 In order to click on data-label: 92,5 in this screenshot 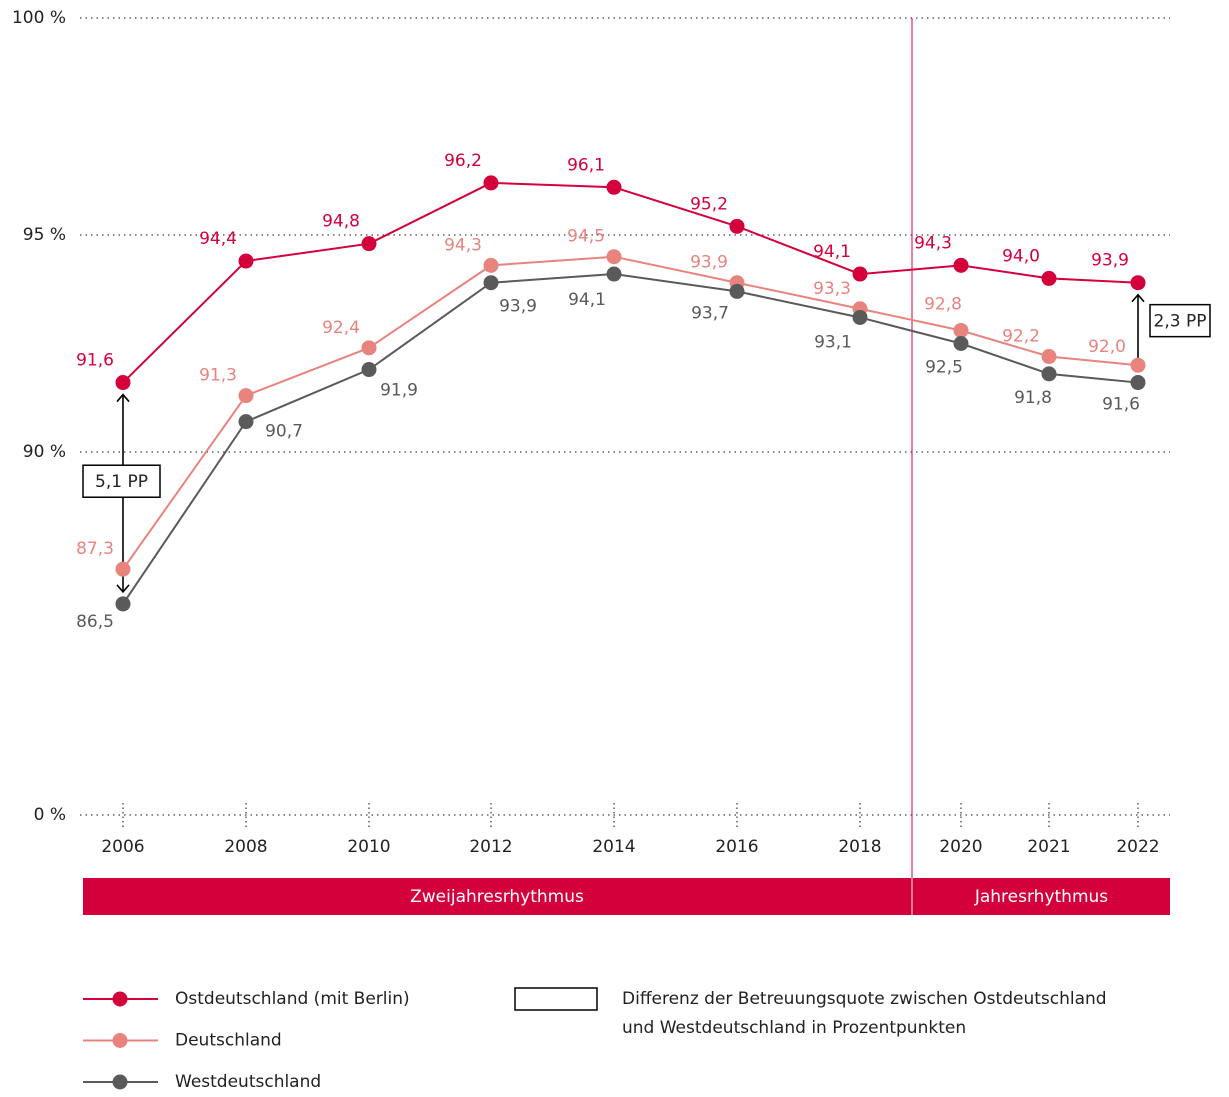, I will do `click(944, 368)`.